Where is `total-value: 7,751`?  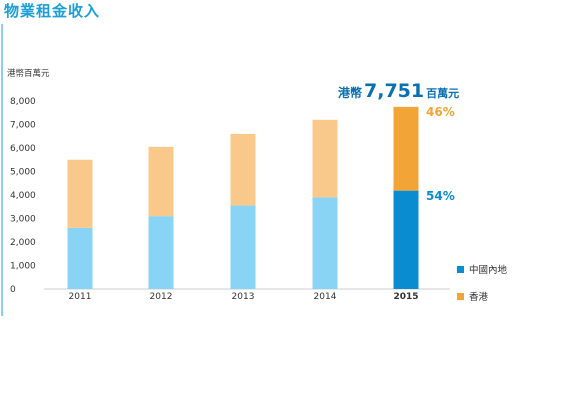 total-value: 7,751 is located at coordinates (394, 91).